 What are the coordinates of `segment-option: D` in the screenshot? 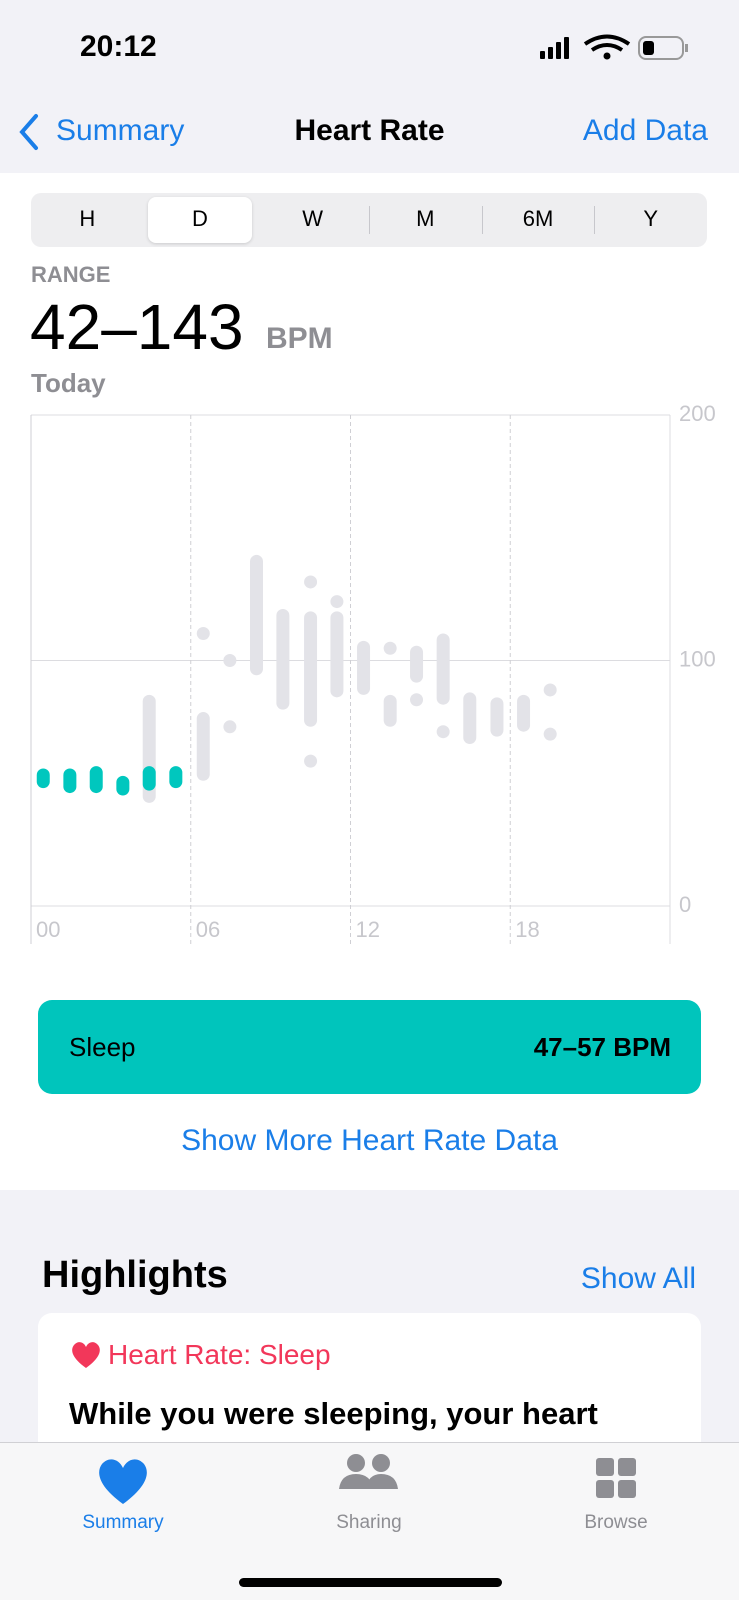 It's located at (200, 218).